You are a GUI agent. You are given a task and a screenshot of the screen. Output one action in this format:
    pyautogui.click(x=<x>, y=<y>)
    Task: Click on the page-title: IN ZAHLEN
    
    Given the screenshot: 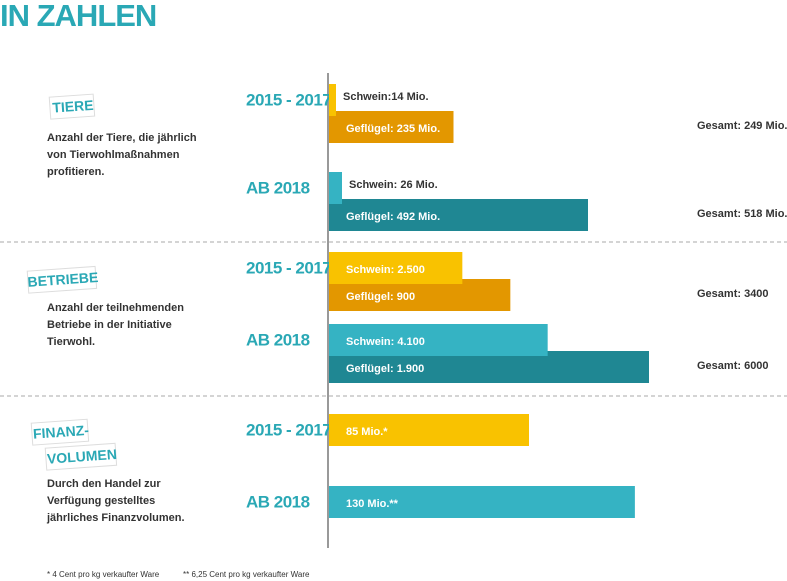 What is the action you would take?
    pyautogui.click(x=78, y=16)
    